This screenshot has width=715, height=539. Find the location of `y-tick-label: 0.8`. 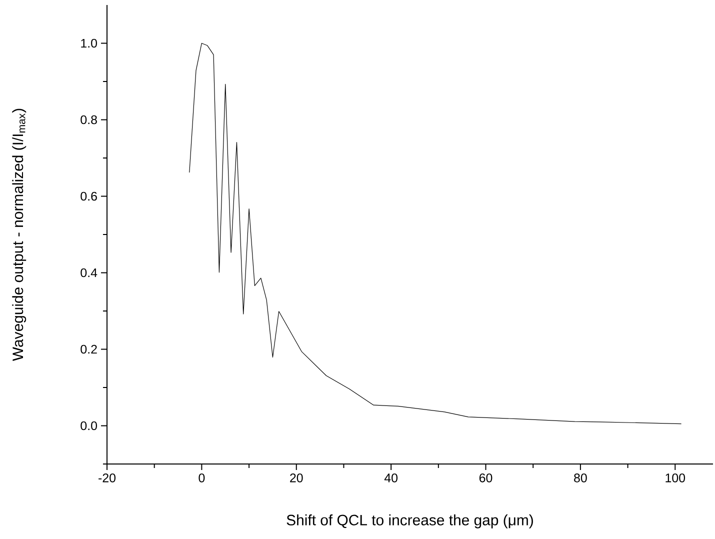

y-tick-label: 0.8 is located at coordinates (88, 119).